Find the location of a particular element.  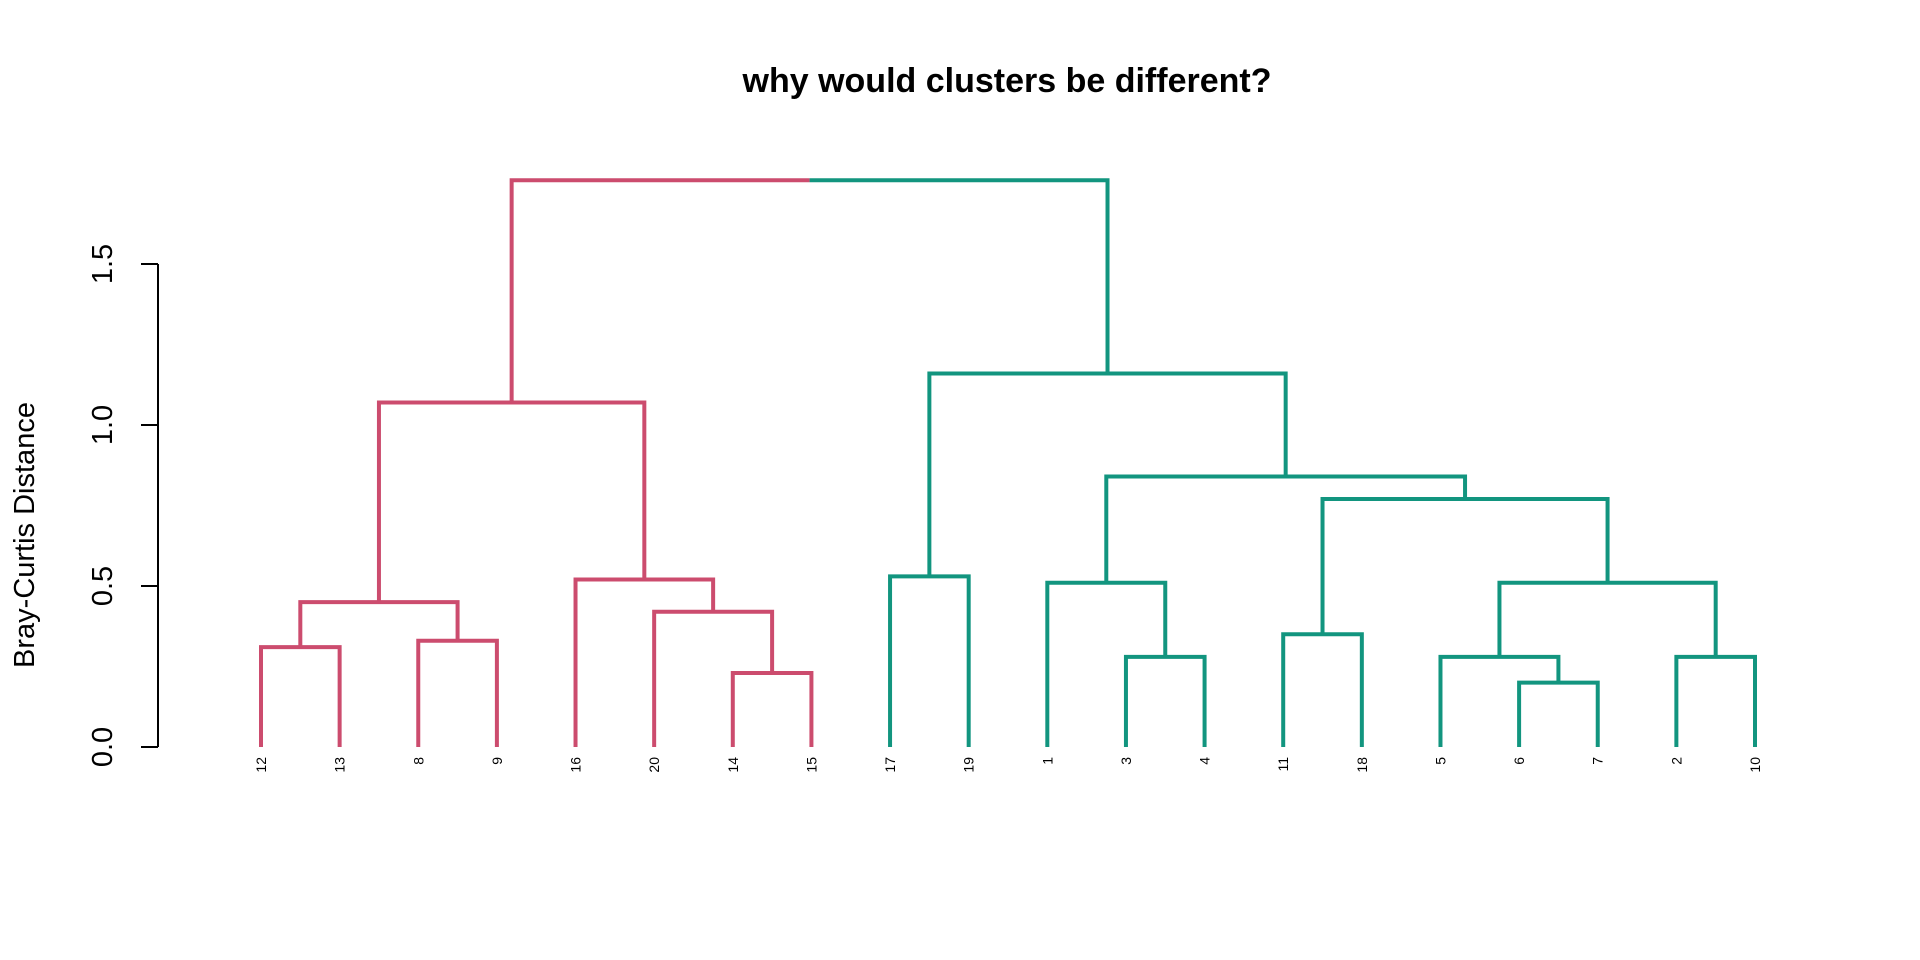

leaf-label: 1 is located at coordinates (1047, 761).